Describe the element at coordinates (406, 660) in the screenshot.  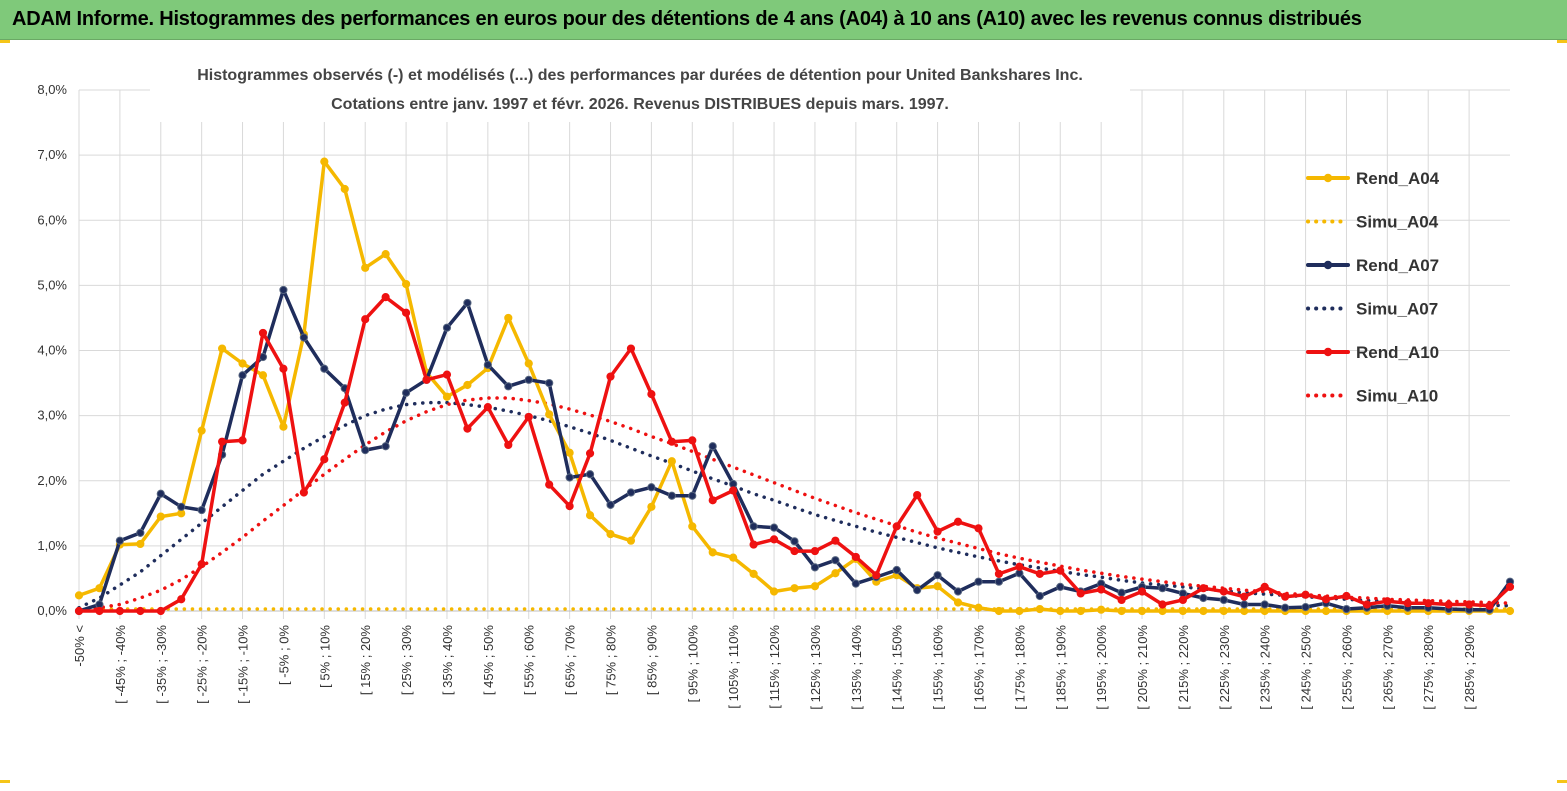
I see `x-tick-label: [ 25% ; 30%` at that location.